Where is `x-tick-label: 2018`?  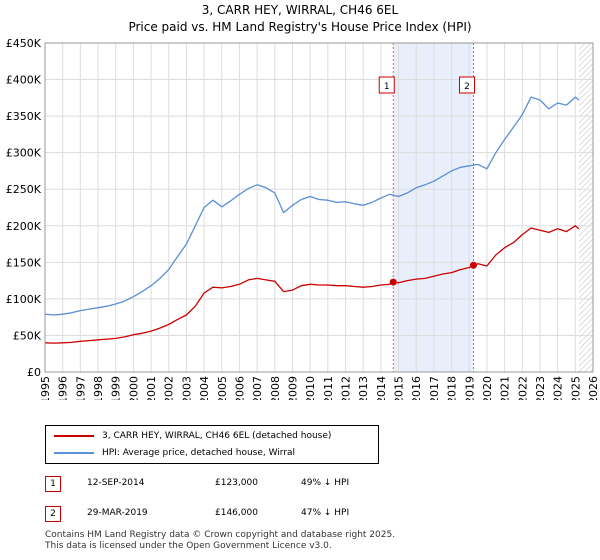 x-tick-label: 2018 is located at coordinates (452, 388).